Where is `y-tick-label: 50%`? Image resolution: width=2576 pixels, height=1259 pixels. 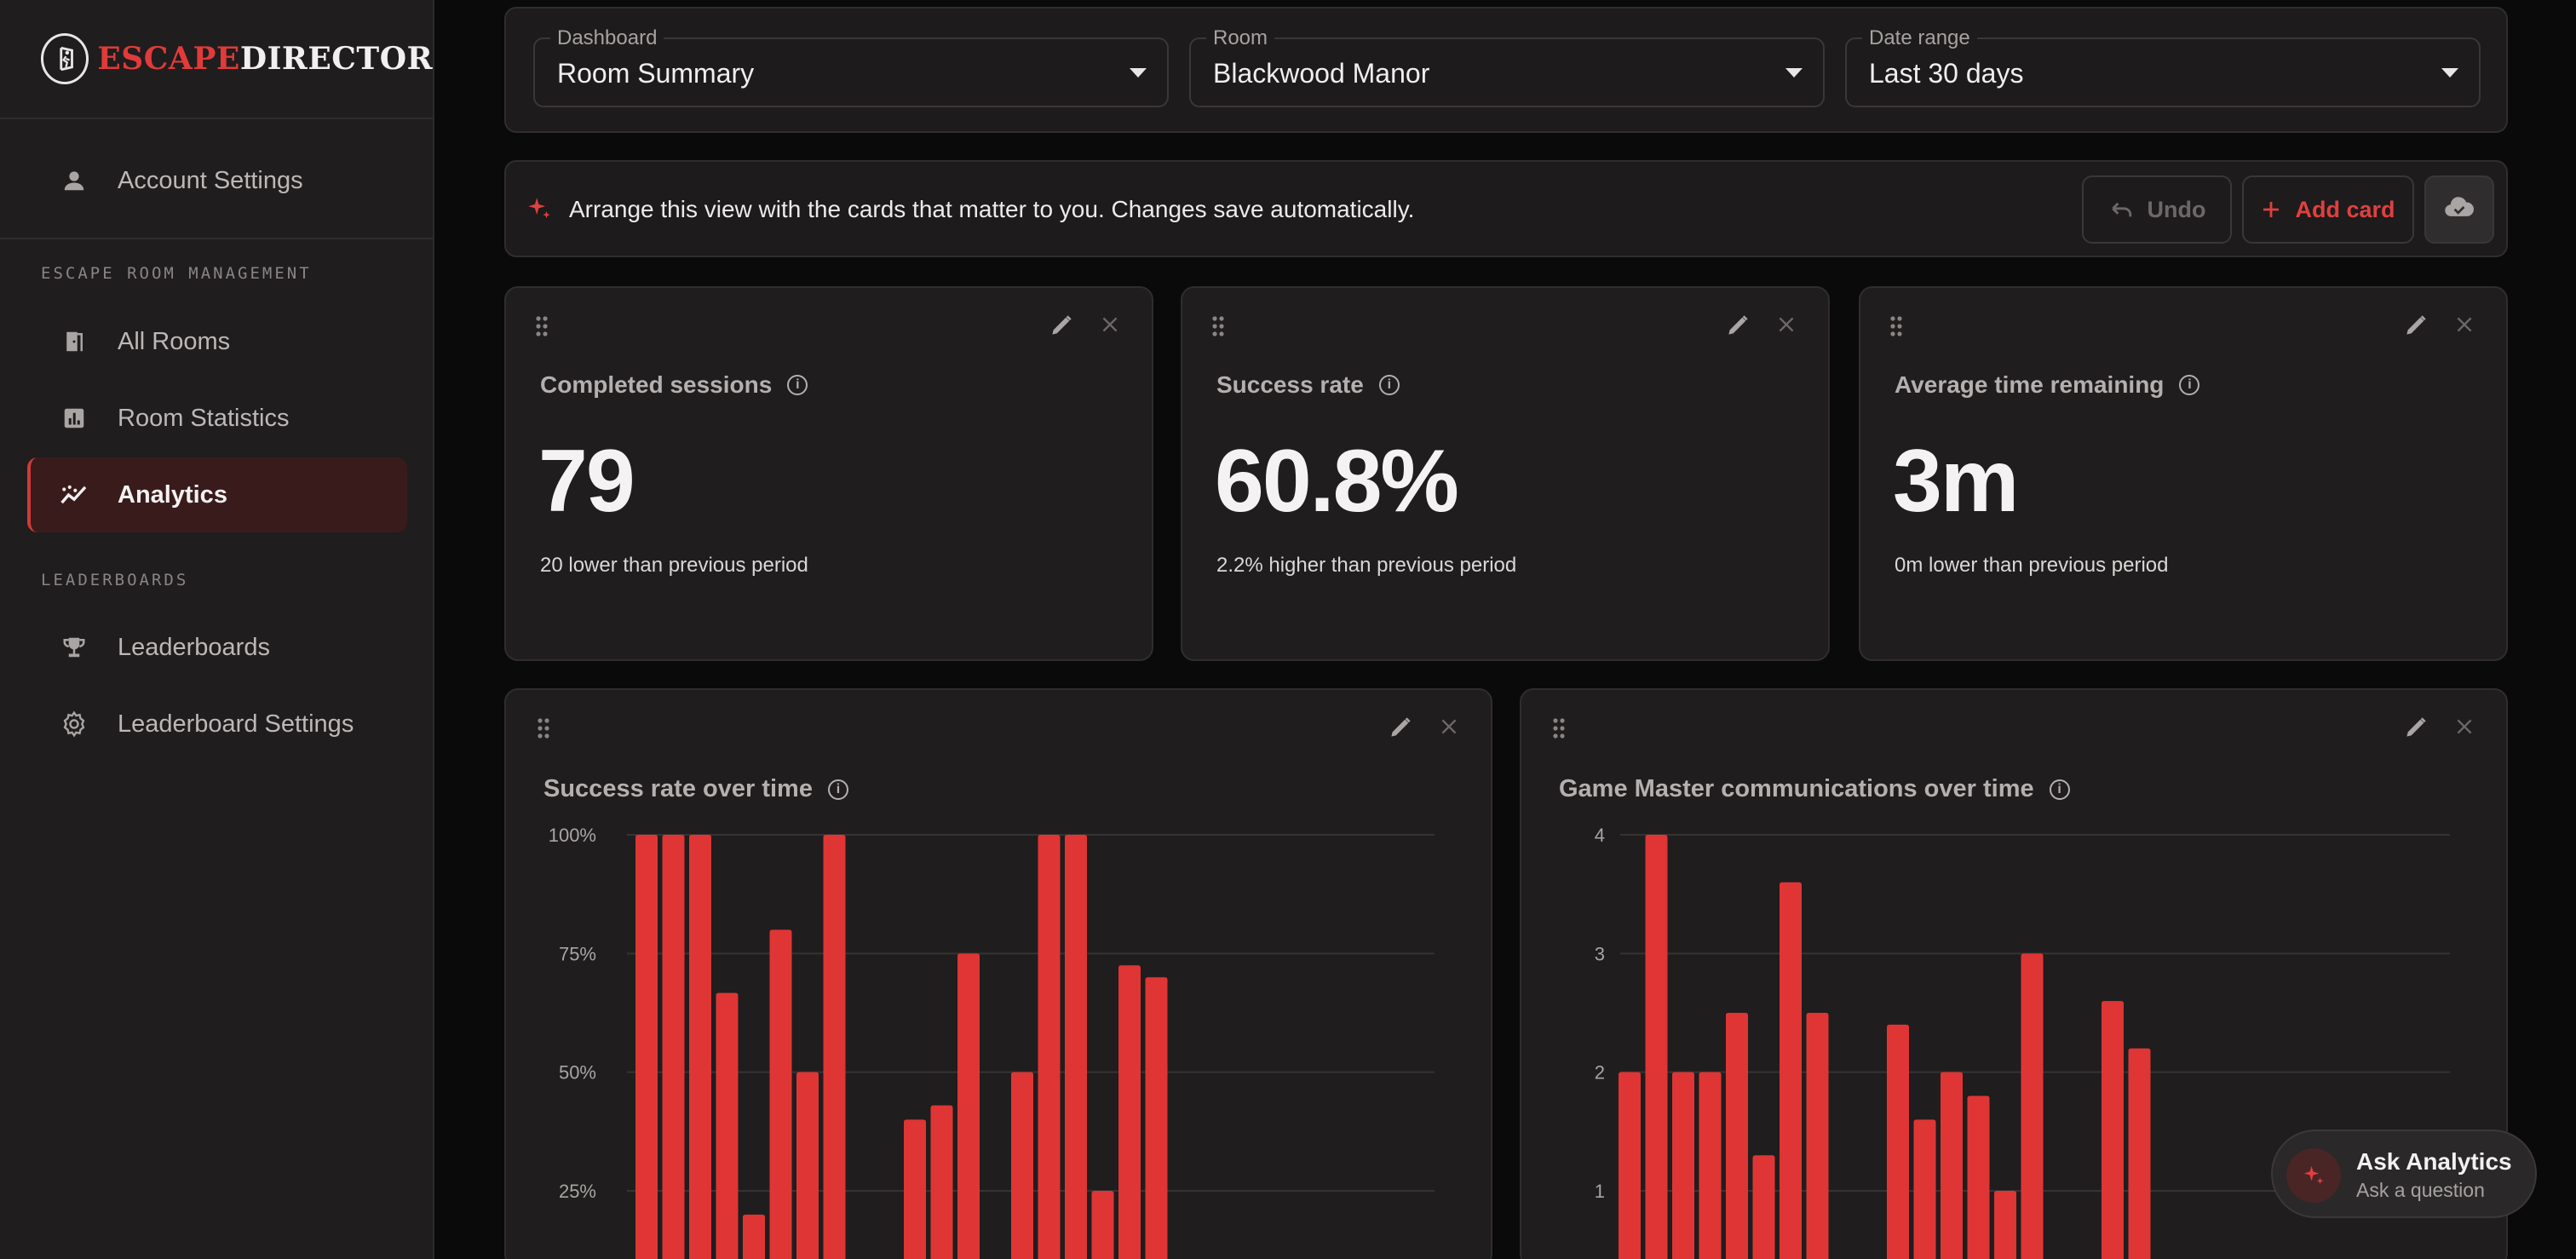
y-tick-label: 50% is located at coordinates (578, 1073).